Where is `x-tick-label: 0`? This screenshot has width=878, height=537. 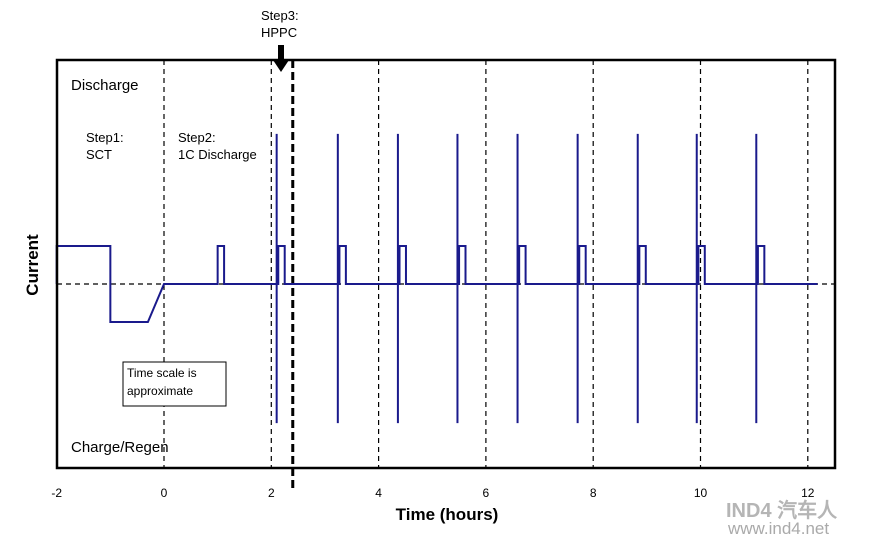 x-tick-label: 0 is located at coordinates (164, 493).